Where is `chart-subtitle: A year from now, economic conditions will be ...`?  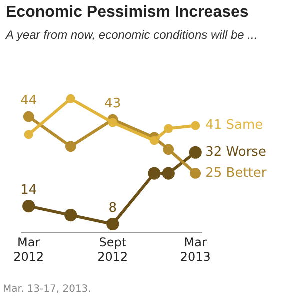 chart-subtitle: A year from now, economic conditions will be ... is located at coordinates (132, 35).